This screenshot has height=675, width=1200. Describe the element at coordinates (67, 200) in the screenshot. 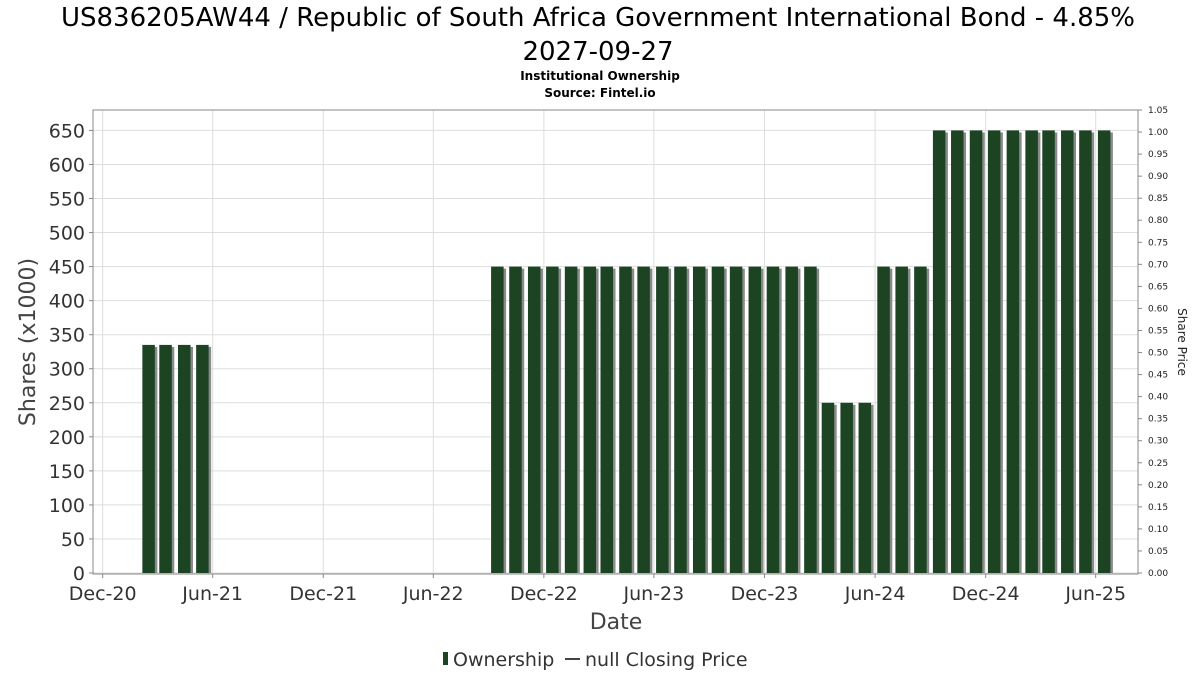

I see `y-tick-label: 550` at that location.